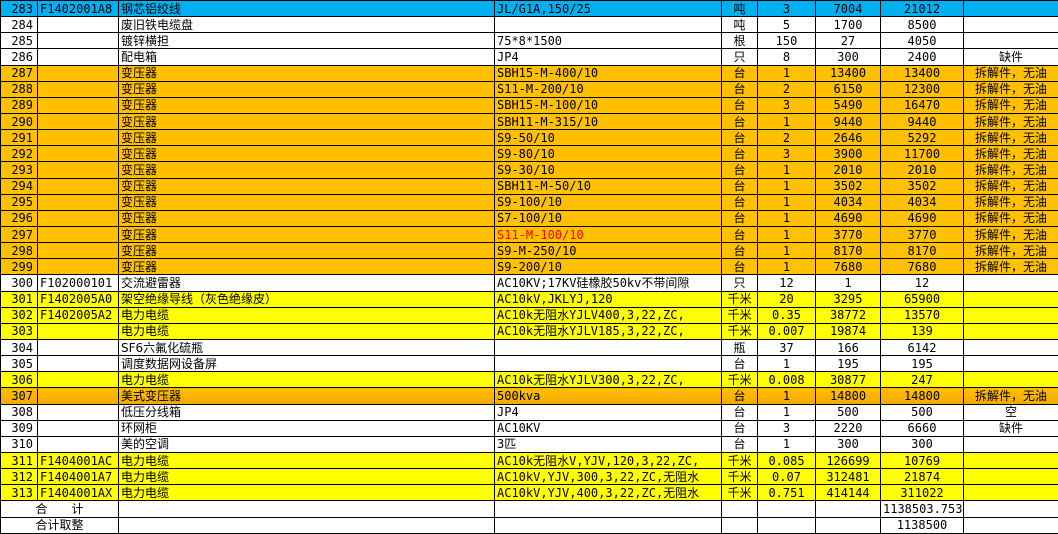  I want to click on cell-item-name: 镀锌横担, so click(307, 41).